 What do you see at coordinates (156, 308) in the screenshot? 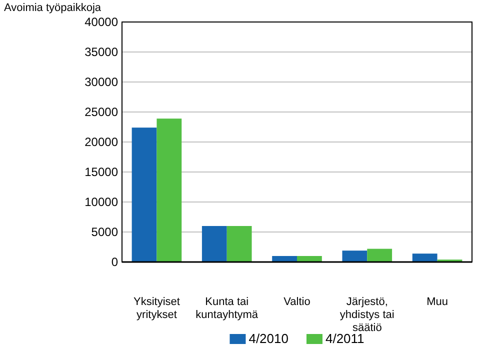
I see `x-tick-label: Yksityiset yritykset` at bounding box center [156, 308].